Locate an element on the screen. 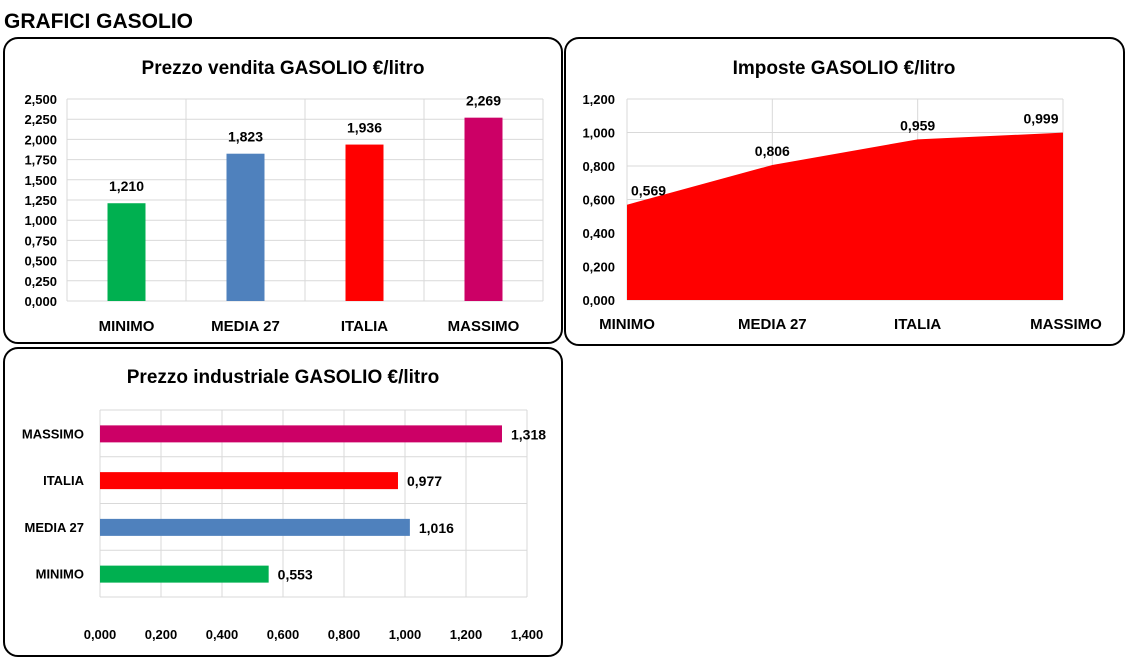 The image size is (1128, 661). y-tick-label: 0,400 is located at coordinates (598, 233).